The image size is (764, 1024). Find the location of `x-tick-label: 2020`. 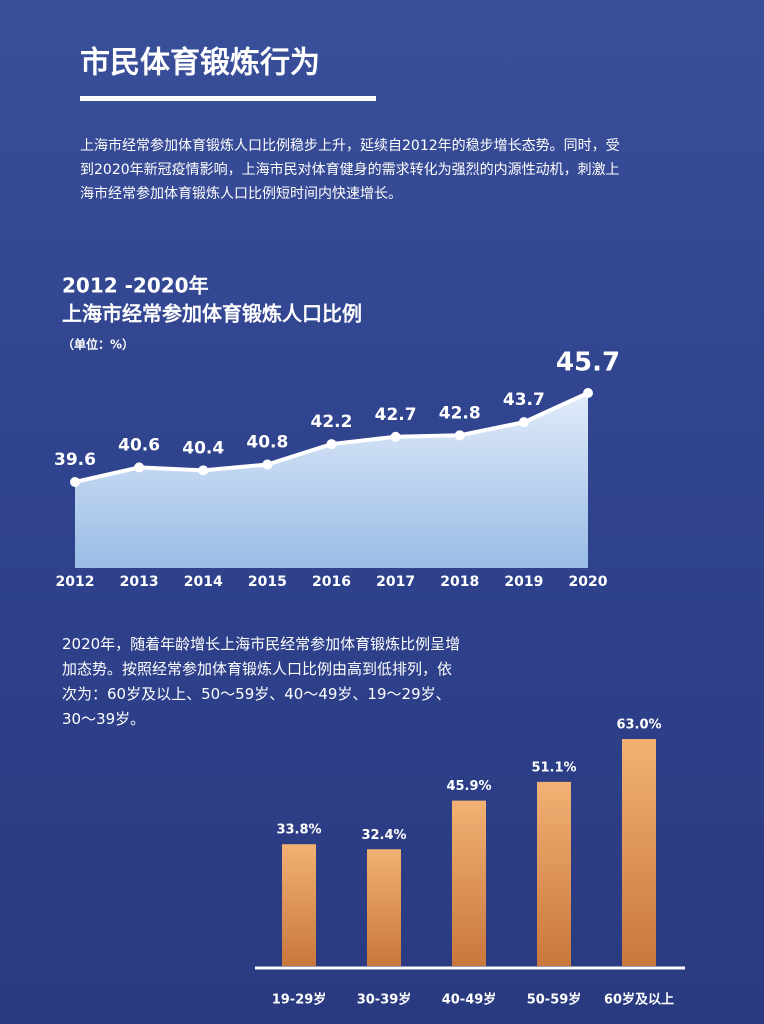

x-tick-label: 2020 is located at coordinates (588, 582).